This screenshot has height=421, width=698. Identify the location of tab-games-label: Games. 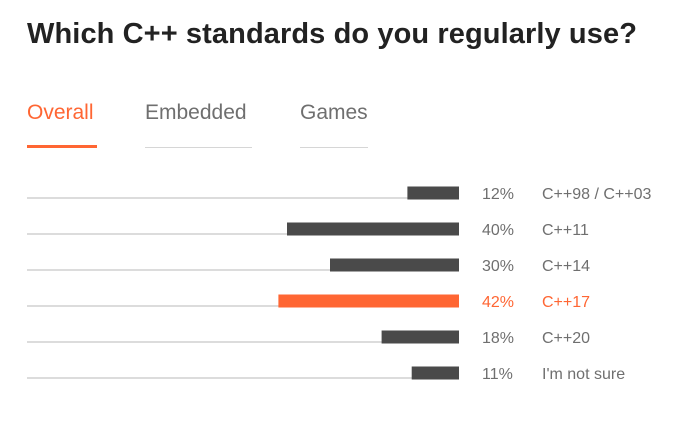
(334, 112).